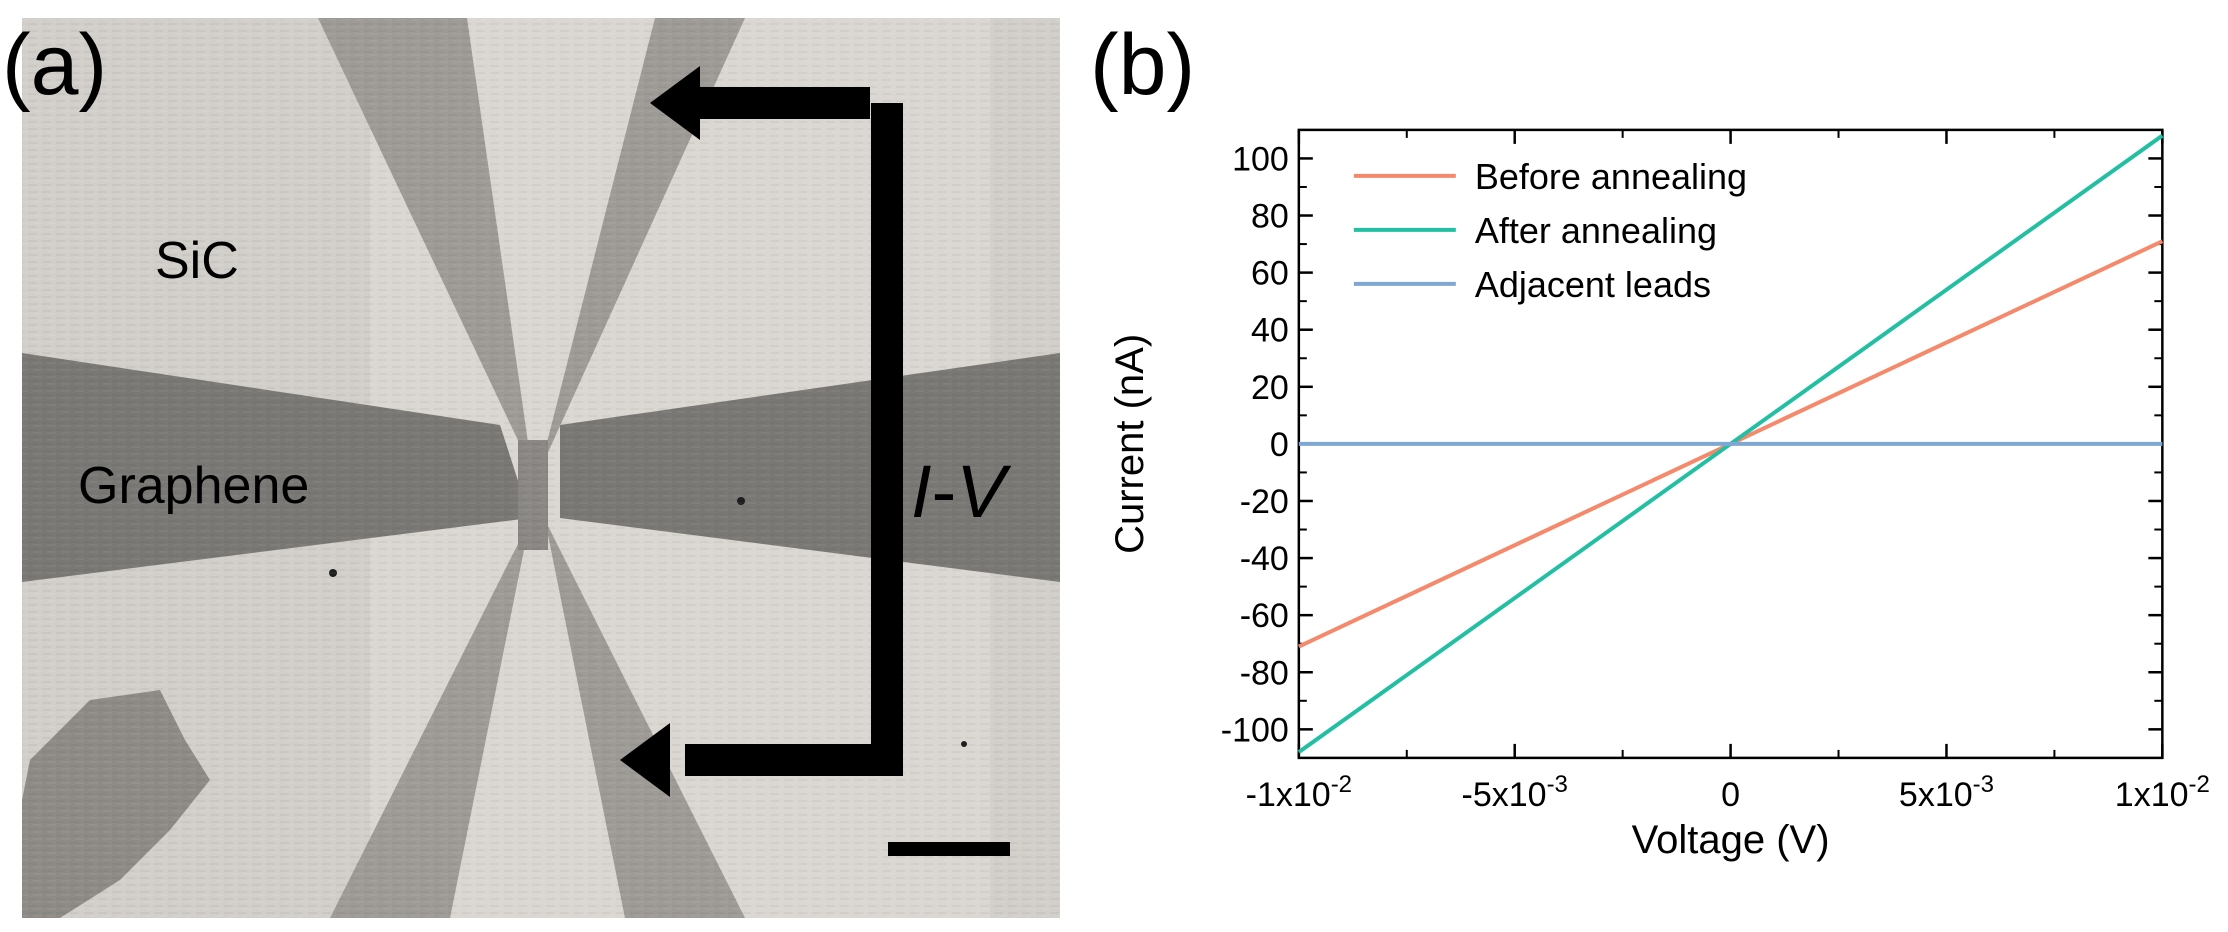  Describe the element at coordinates (1515, 792) in the screenshot. I see `x-tick-label: -5x10⁻³` at that location.